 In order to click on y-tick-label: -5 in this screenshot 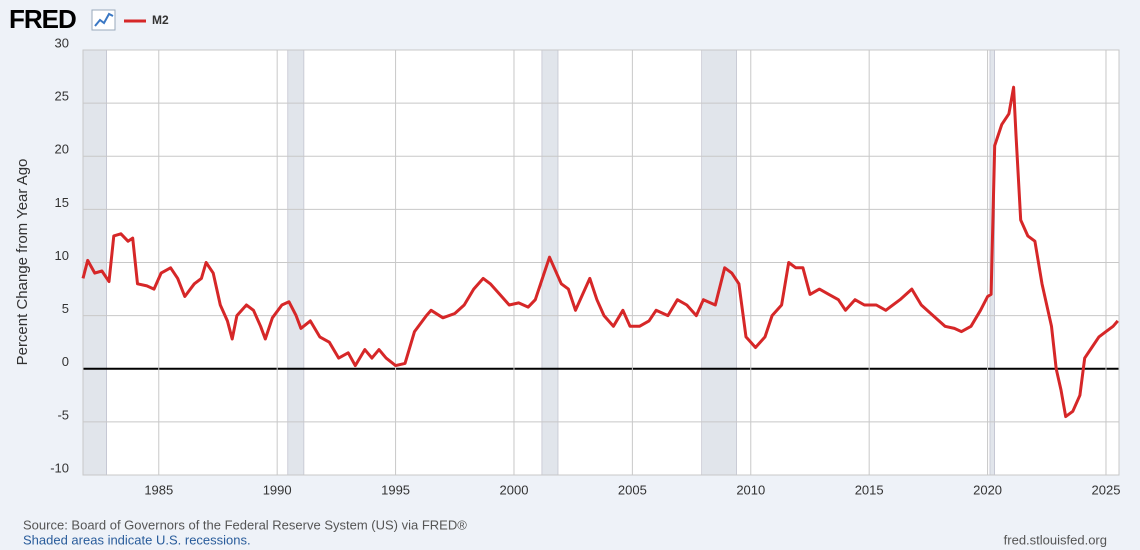, I will do `click(63, 414)`.